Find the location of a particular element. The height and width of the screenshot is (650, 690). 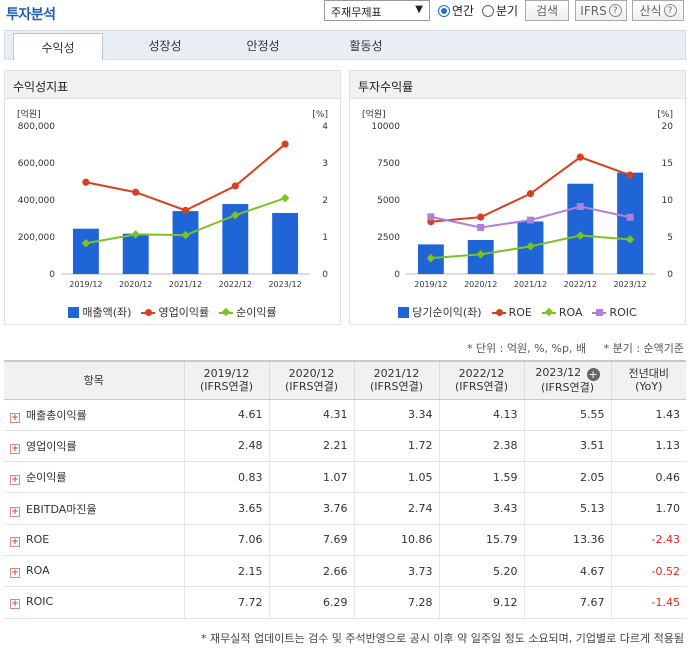

period-quarter-radio: 분기 is located at coordinates (500, 10).